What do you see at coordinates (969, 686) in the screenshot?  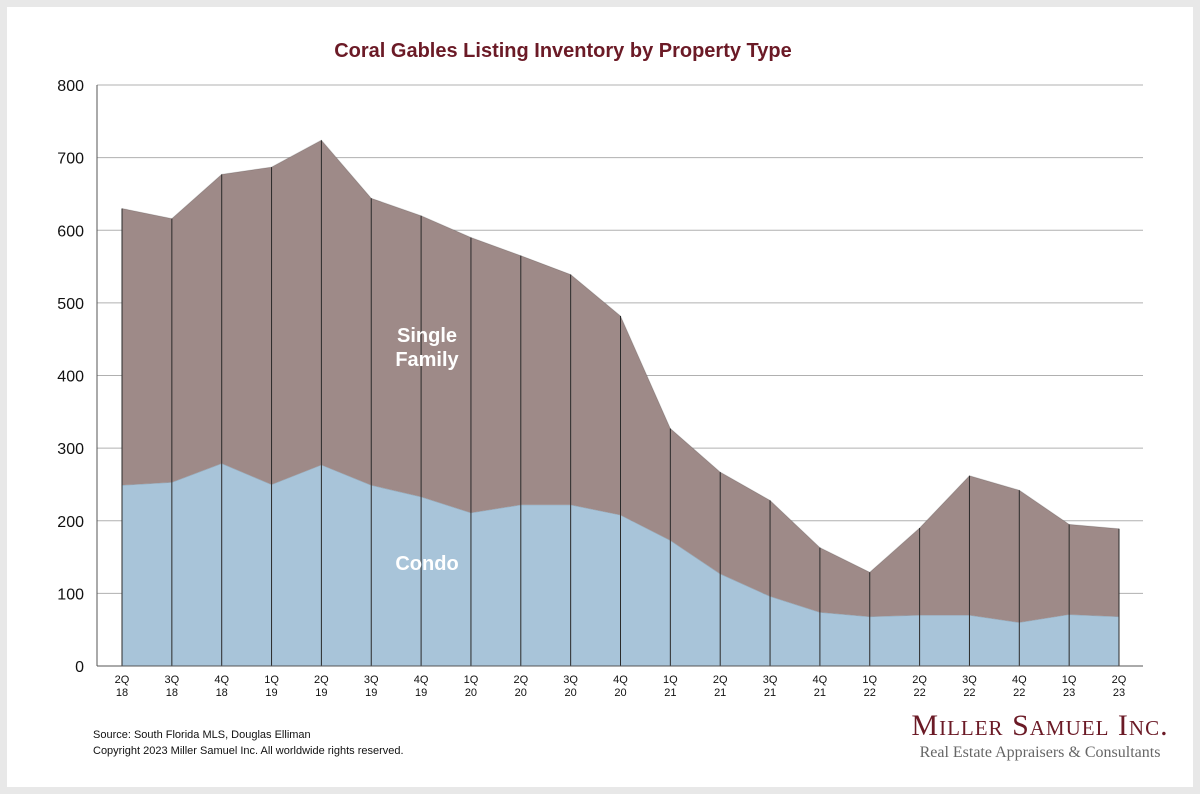 I see `x-tick-label: 3Q 22` at bounding box center [969, 686].